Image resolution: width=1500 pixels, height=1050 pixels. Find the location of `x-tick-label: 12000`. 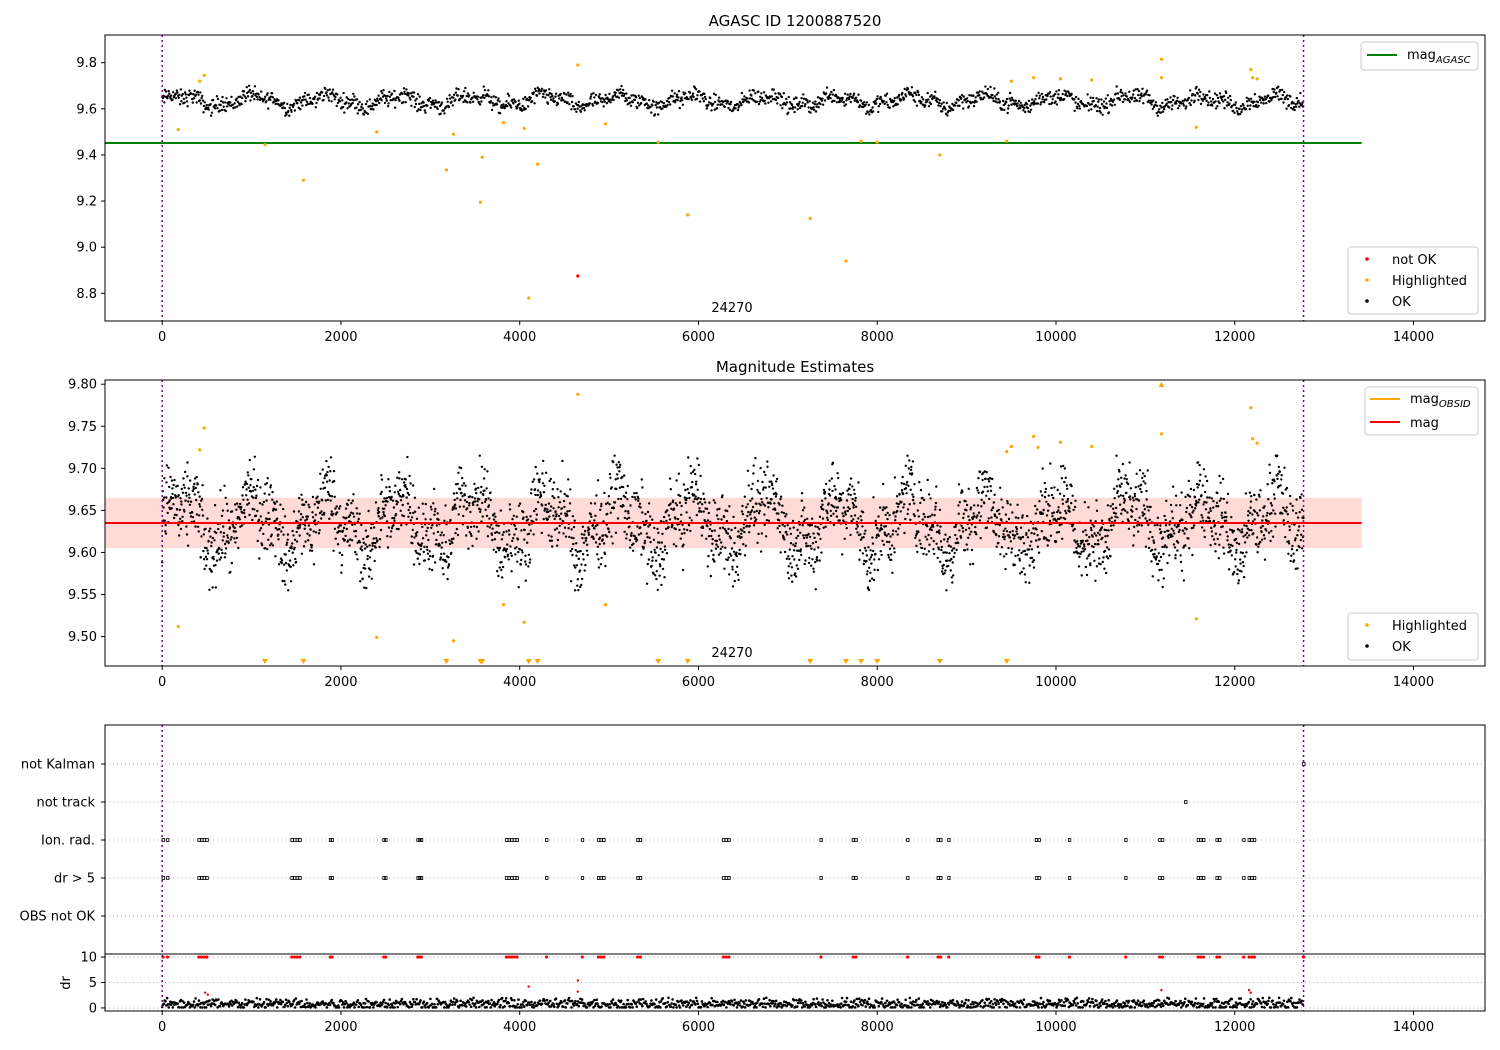

x-tick-label: 12000 is located at coordinates (1234, 337).